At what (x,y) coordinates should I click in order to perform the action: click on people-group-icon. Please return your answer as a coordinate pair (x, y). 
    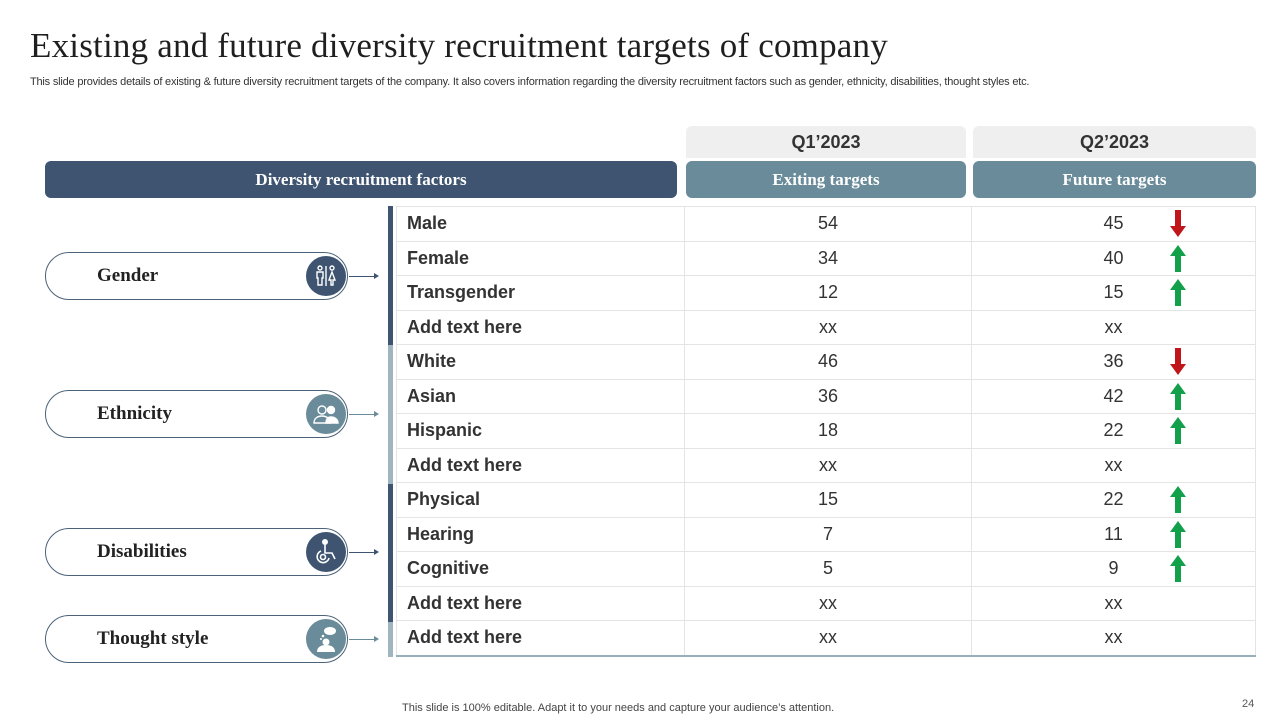
    Looking at the image, I should click on (326, 414).